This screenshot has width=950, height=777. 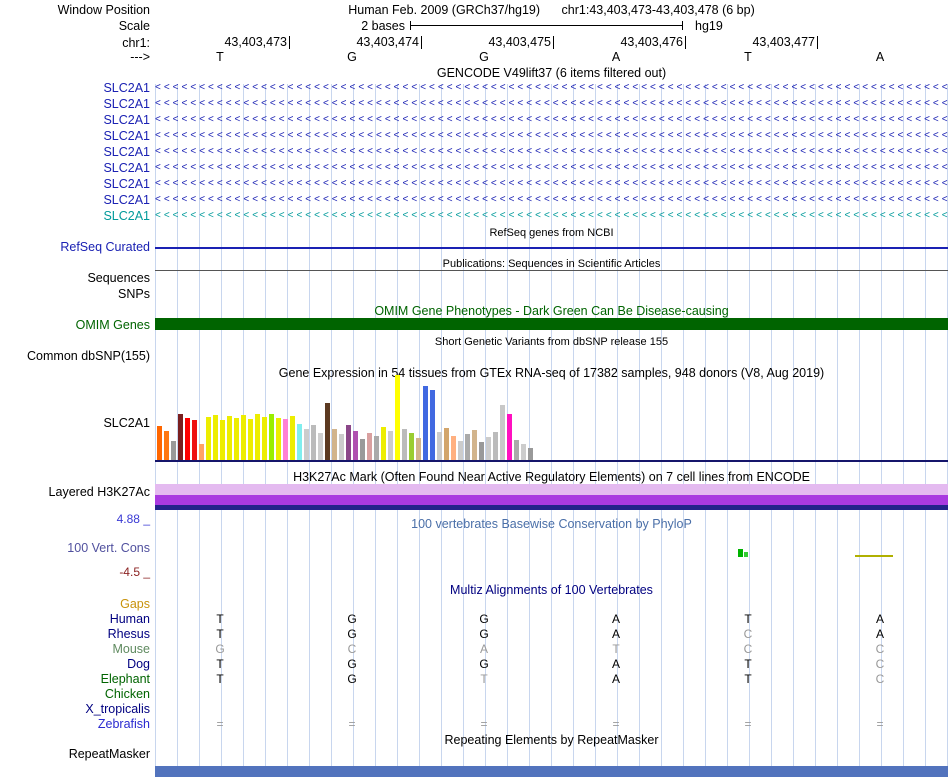 What do you see at coordinates (551, 590) in the screenshot?
I see `multiz-track-title: Multiz Alignments of 100 Vertebrates` at bounding box center [551, 590].